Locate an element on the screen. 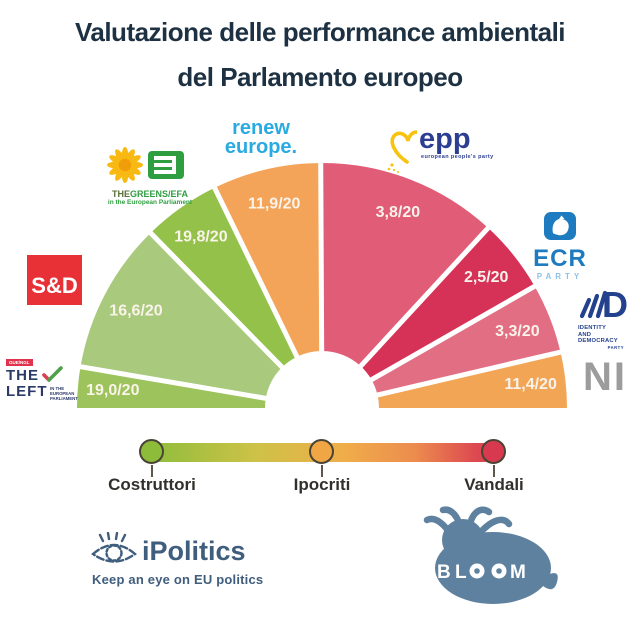 This screenshot has width=640, height=640. segment-sd is located at coordinates (181, 316).